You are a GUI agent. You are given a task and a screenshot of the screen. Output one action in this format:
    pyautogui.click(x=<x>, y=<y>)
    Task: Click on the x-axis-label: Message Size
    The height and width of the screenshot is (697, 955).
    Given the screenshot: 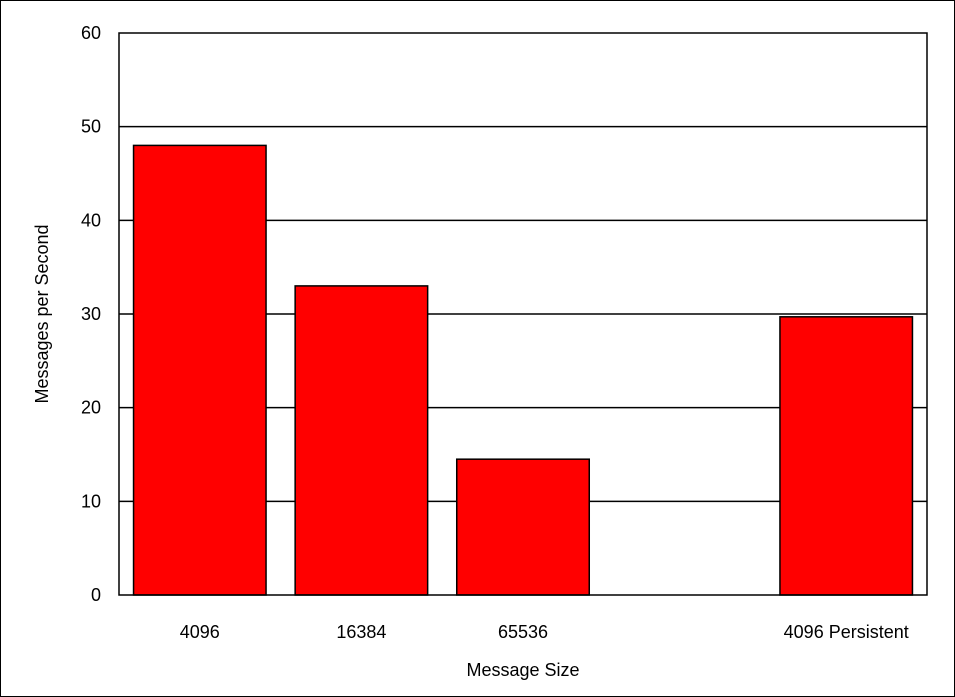 What is the action you would take?
    pyautogui.click(x=522, y=670)
    